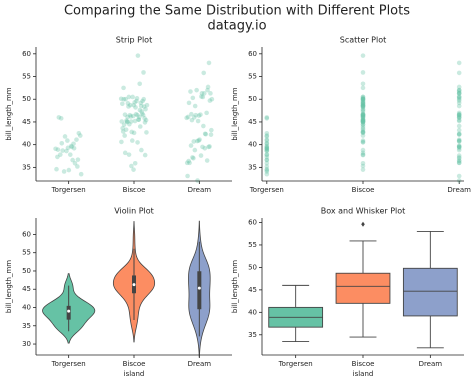 The image size is (474, 378). What do you see at coordinates (252, 267) in the screenshot?
I see `y-tick-label: 50` at bounding box center [252, 267].